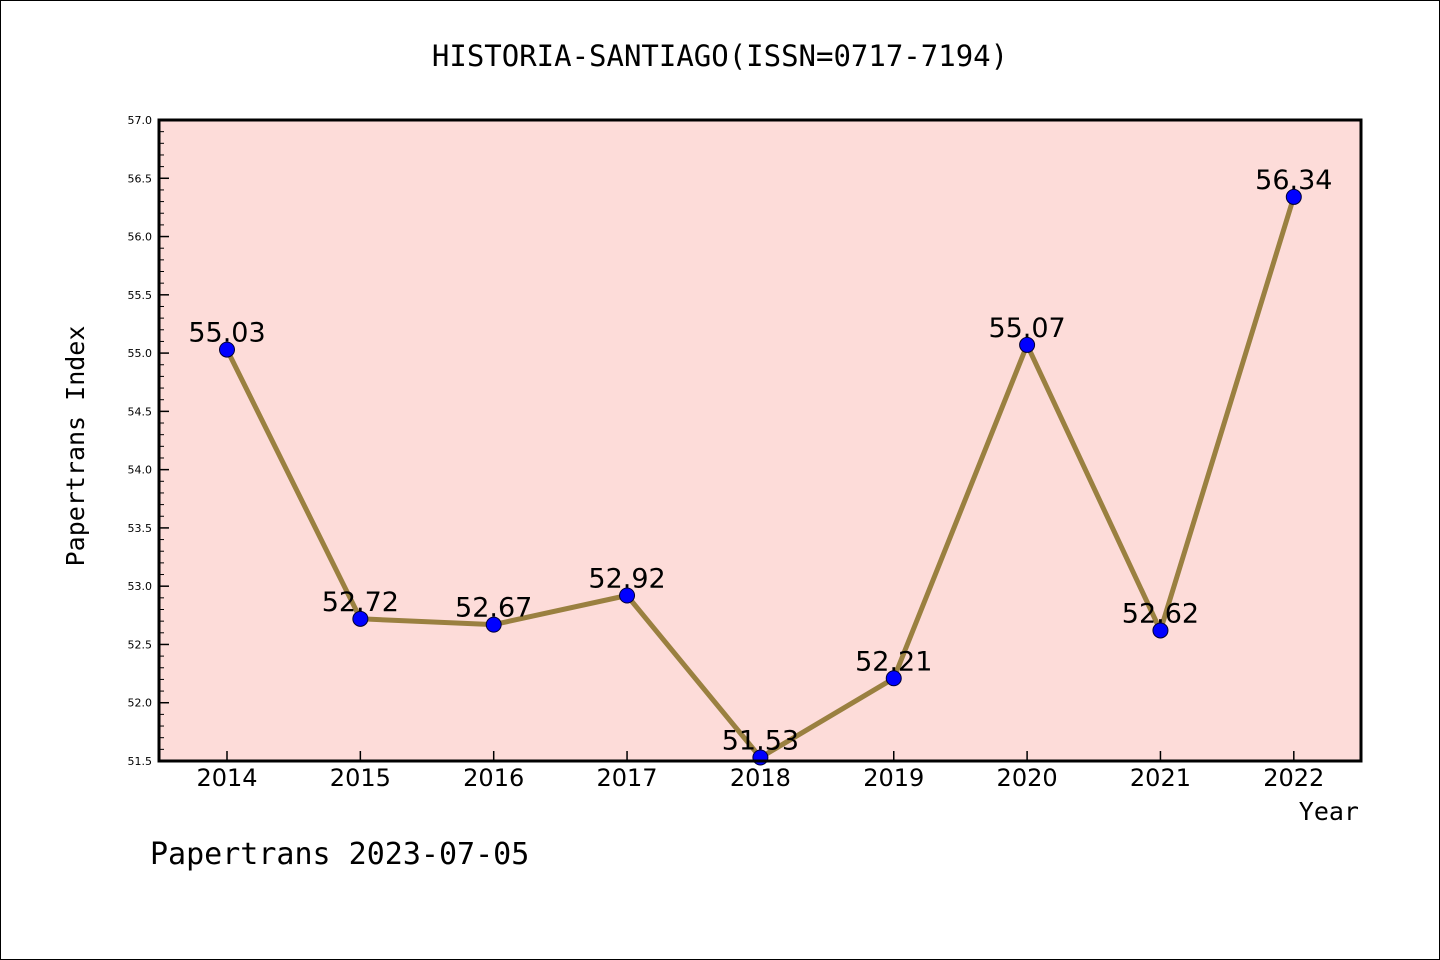 Image resolution: width=1440 pixels, height=960 pixels. Describe the element at coordinates (140, 178) in the screenshot. I see `y-tick-label: 56.5` at that location.